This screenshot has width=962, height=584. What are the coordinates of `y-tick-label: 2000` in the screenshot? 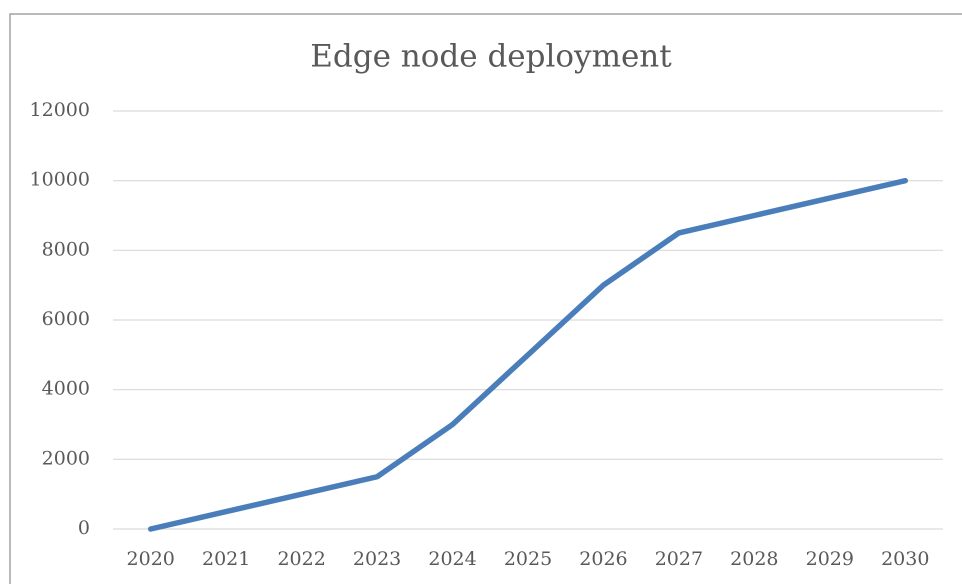 It's located at (66, 458).